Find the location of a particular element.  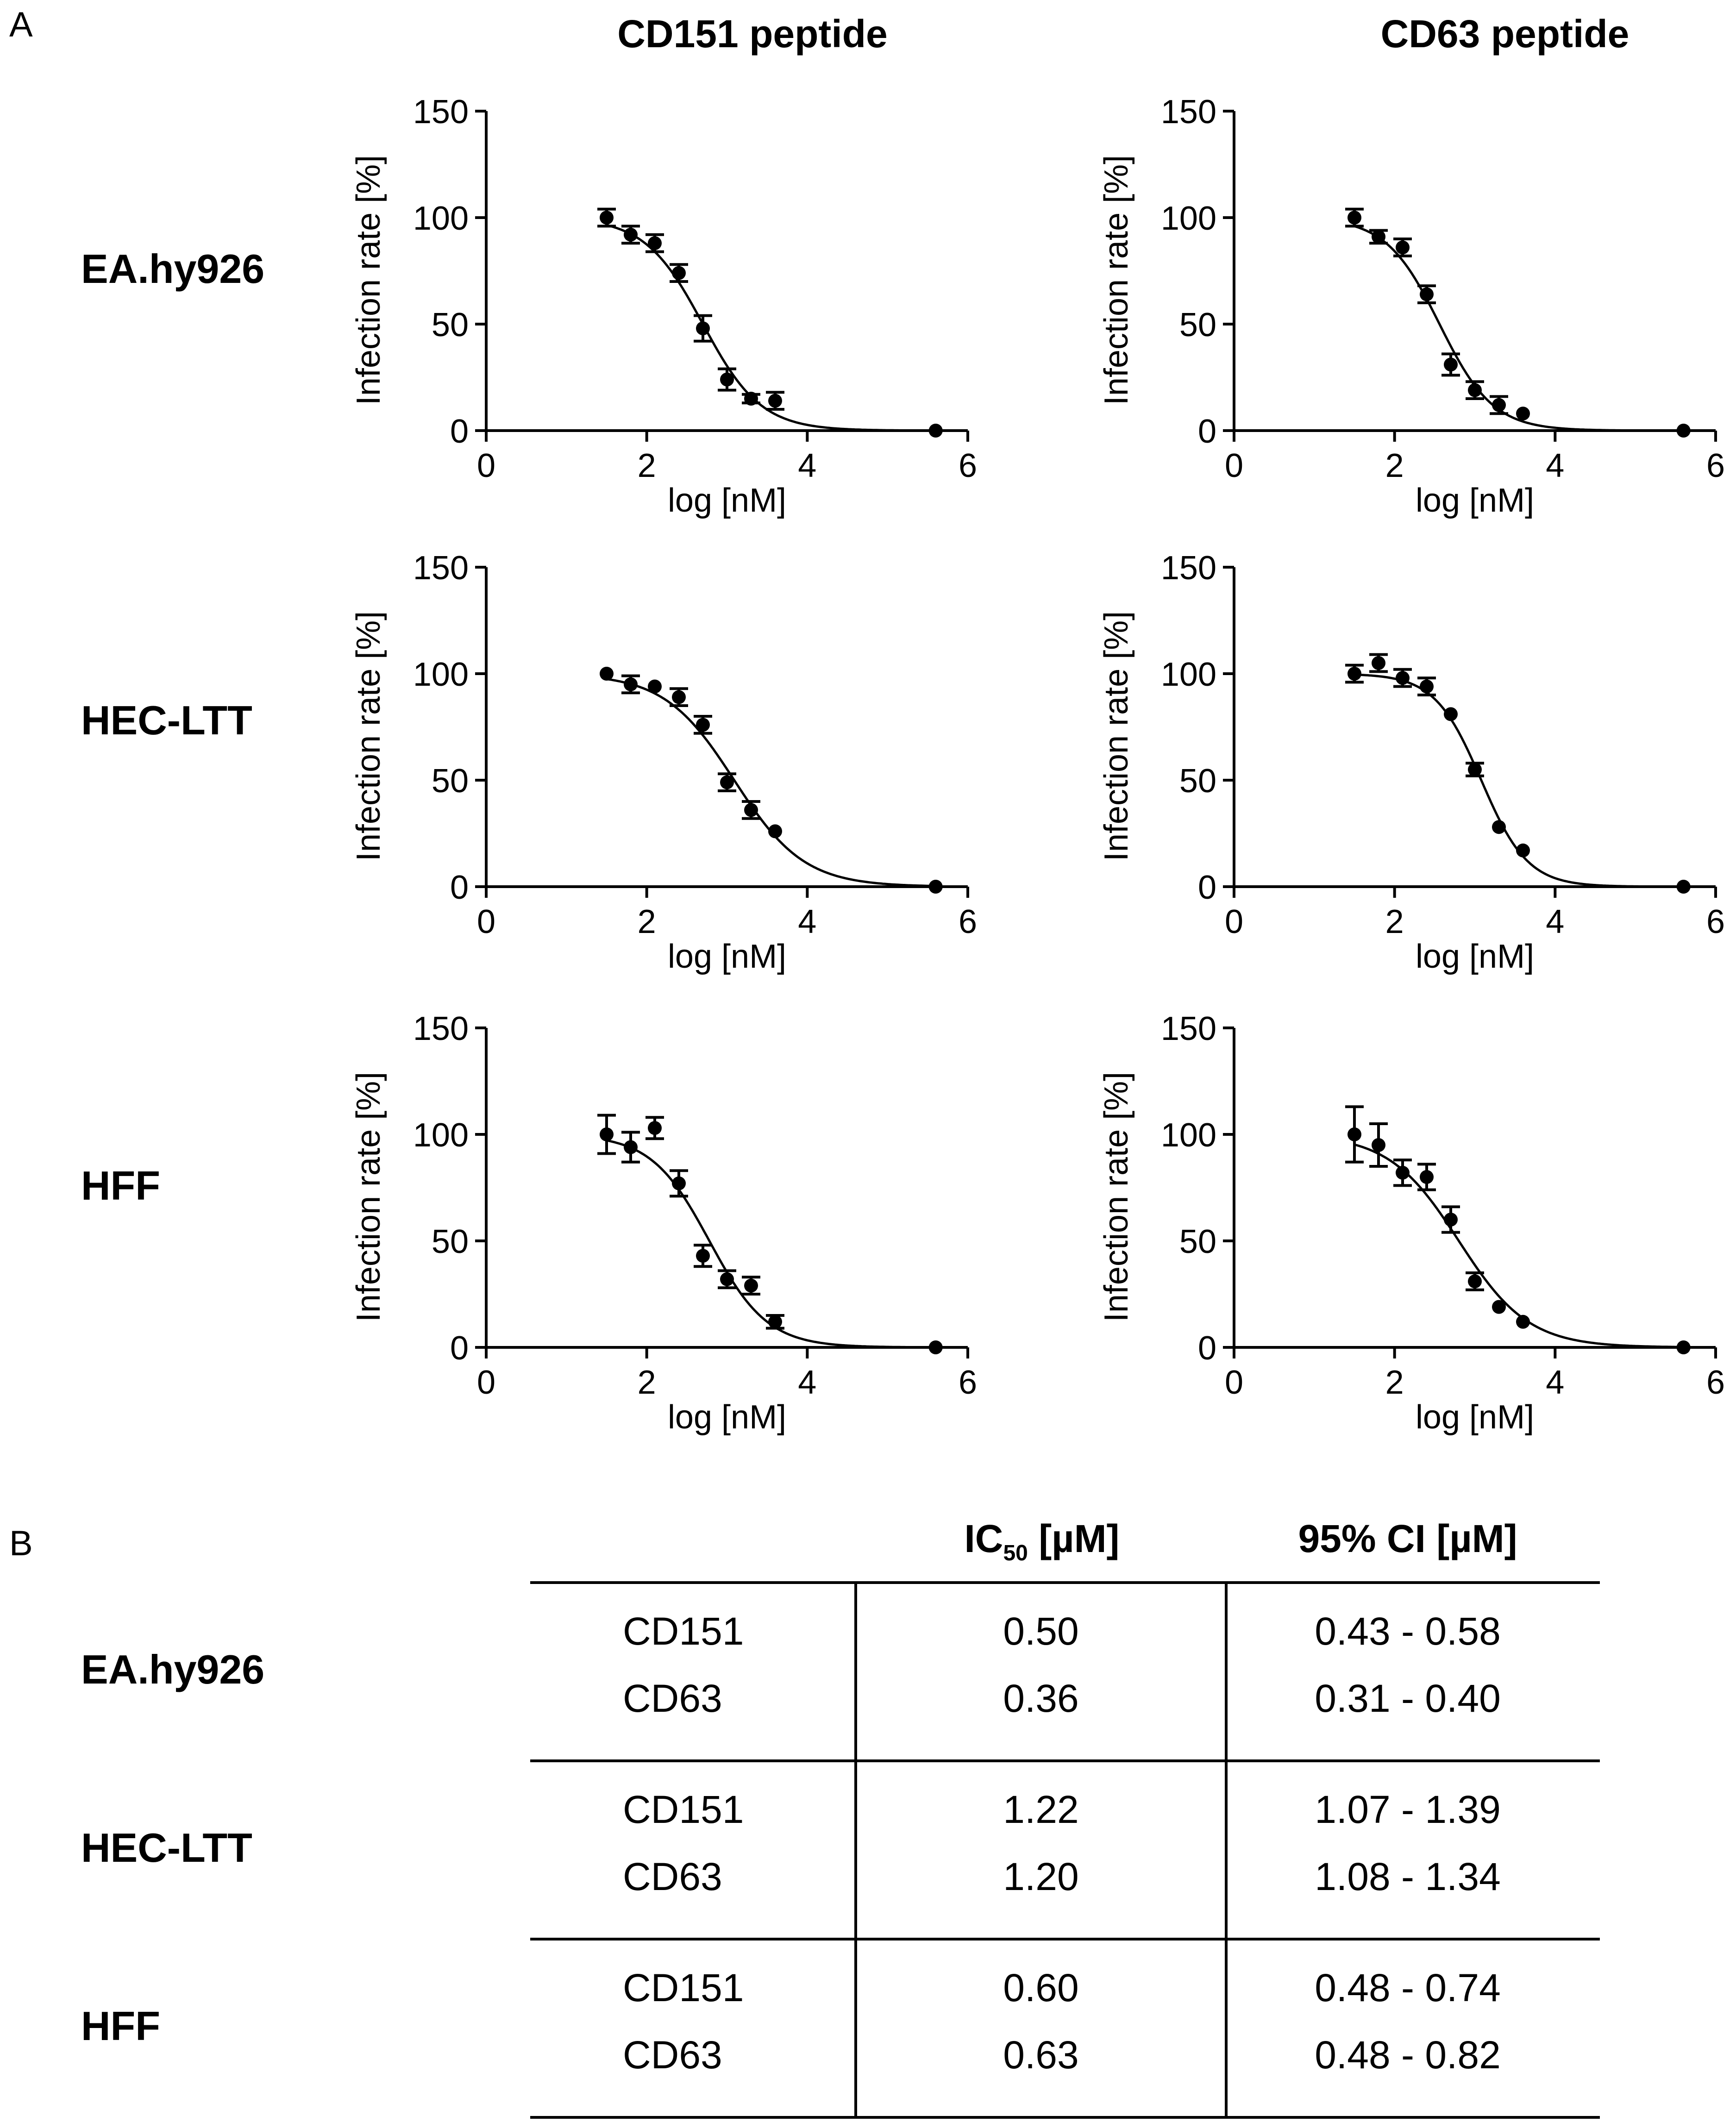

table-ic50: 0.63 is located at coordinates (1041, 2055).